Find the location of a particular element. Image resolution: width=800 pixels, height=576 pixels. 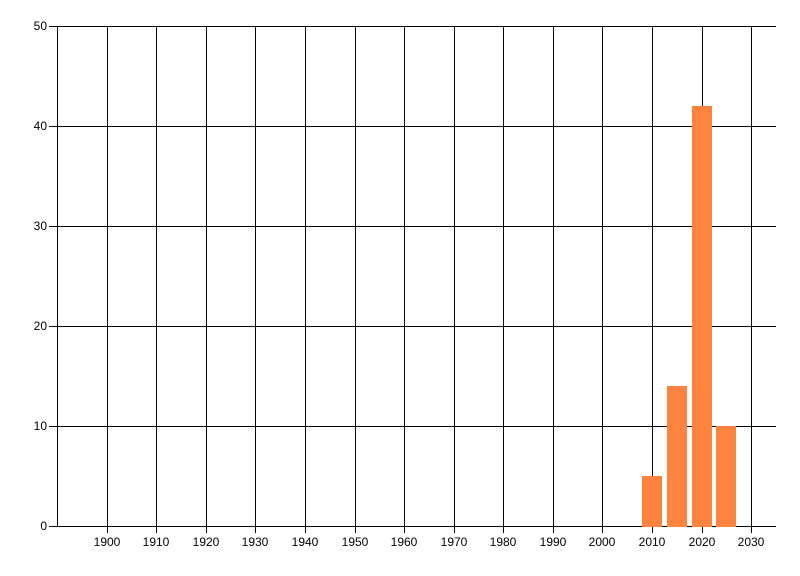

y-tick-label: 40 is located at coordinates (40, 126).